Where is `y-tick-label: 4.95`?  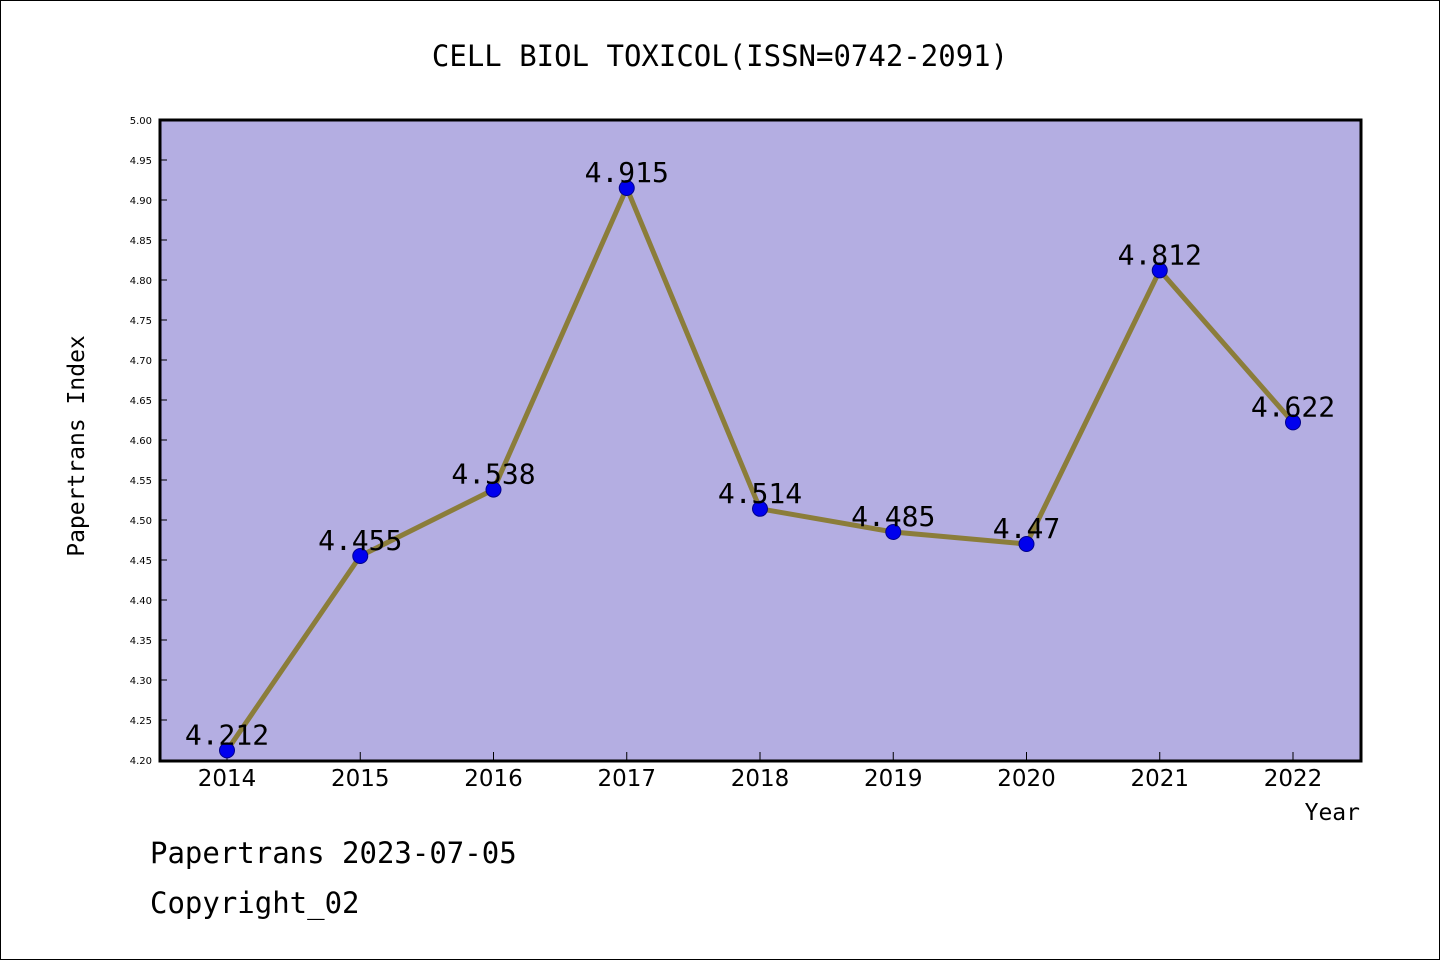 y-tick-label: 4.95 is located at coordinates (141, 161).